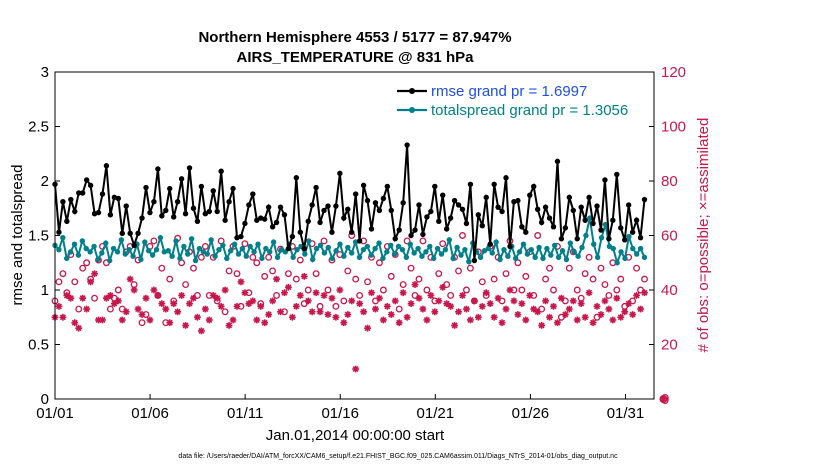 Image resolution: width=830 pixels, height=470 pixels. Describe the element at coordinates (340, 413) in the screenshot. I see `x-tick-label: 01/16` at that location.